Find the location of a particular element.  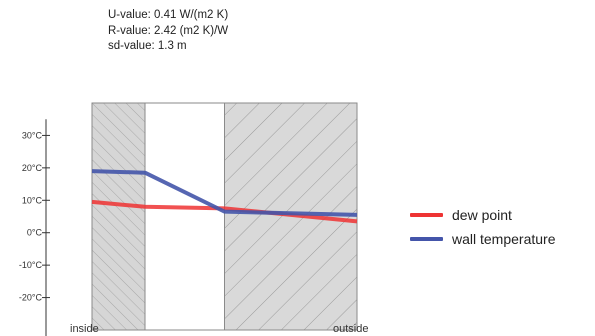

y-tick-label-5: -20°C is located at coordinates (31, 298).